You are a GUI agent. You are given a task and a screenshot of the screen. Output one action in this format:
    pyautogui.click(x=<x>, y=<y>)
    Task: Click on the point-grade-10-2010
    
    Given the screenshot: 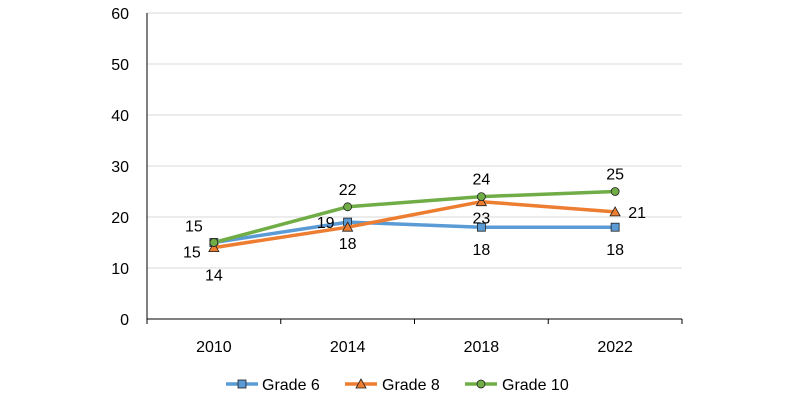 What is the action you would take?
    pyautogui.click(x=214, y=242)
    